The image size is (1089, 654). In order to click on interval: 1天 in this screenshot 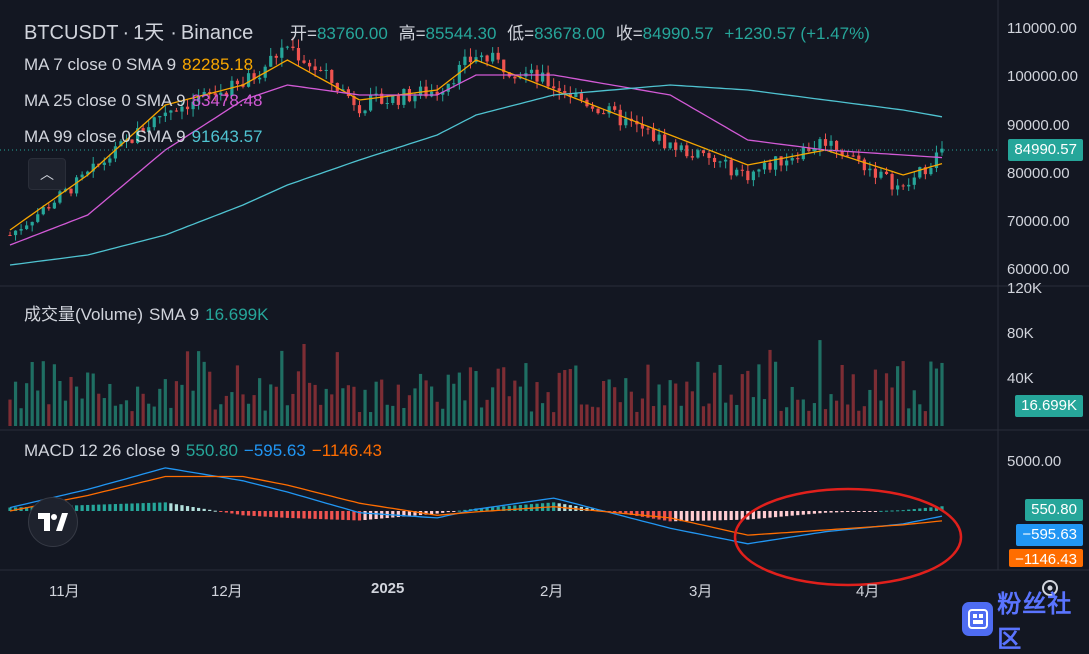, I will do `click(149, 33)`.